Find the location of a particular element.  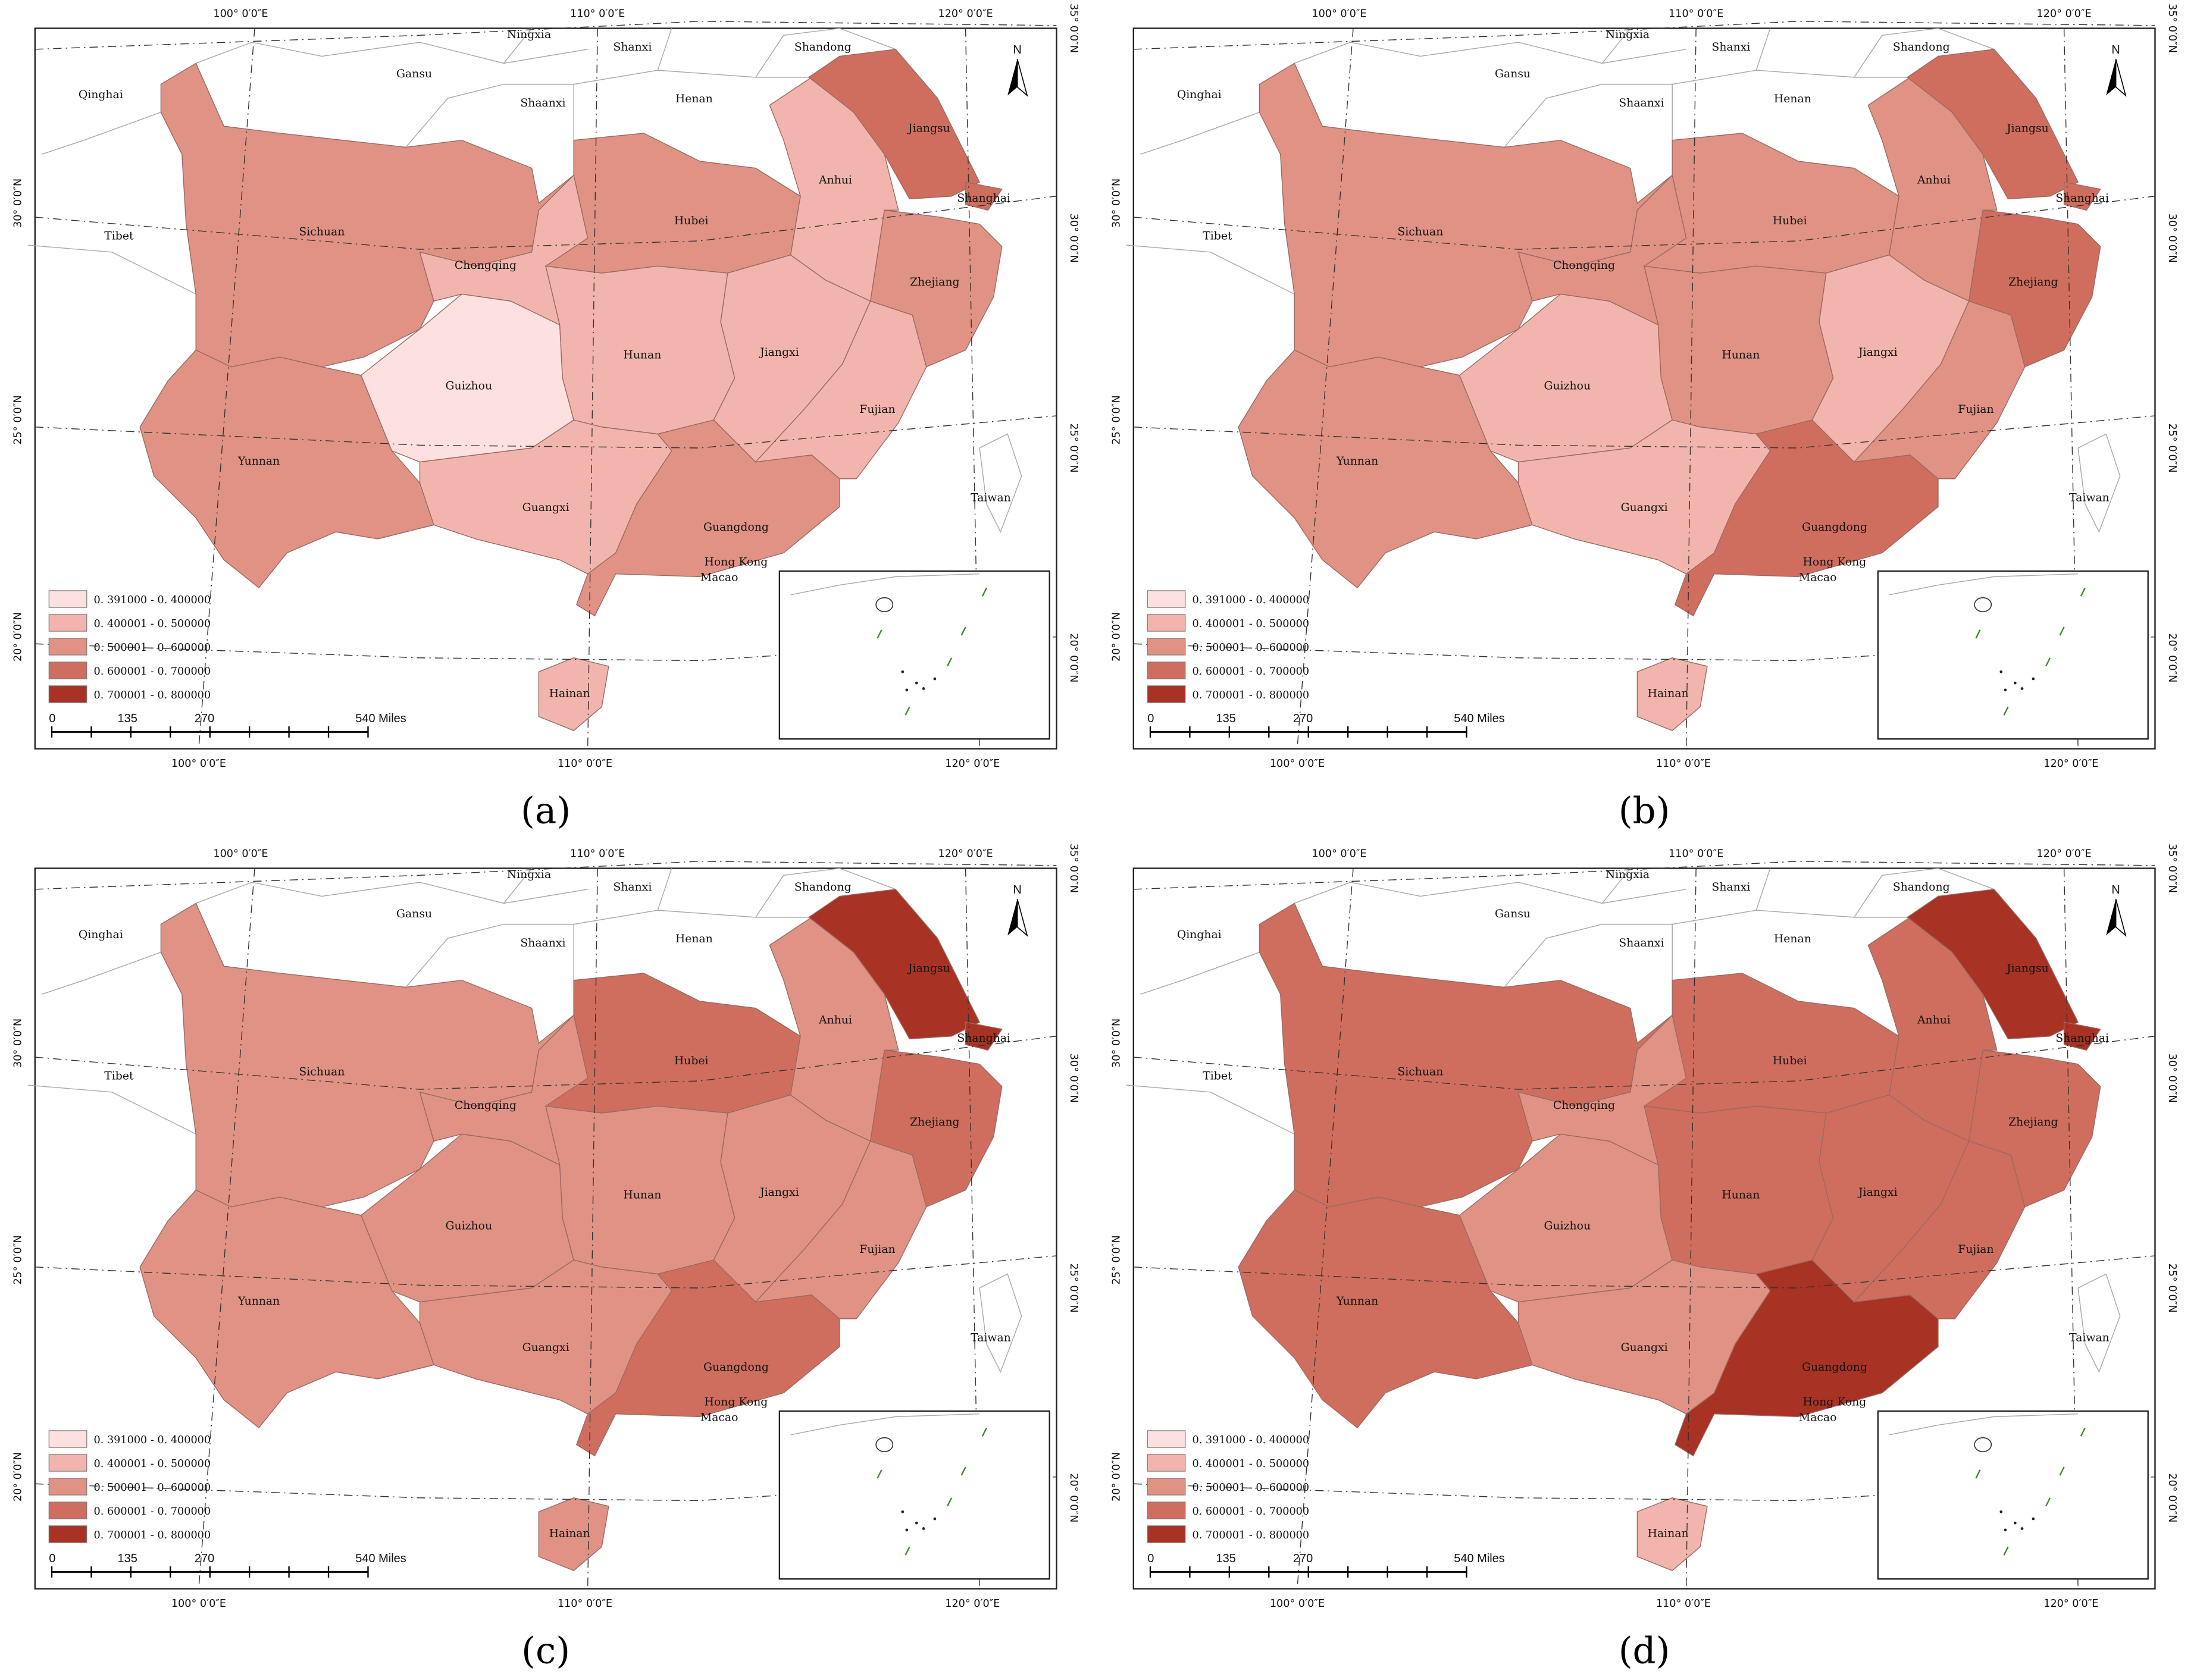

province-zhejiang is located at coordinates (936, 288).